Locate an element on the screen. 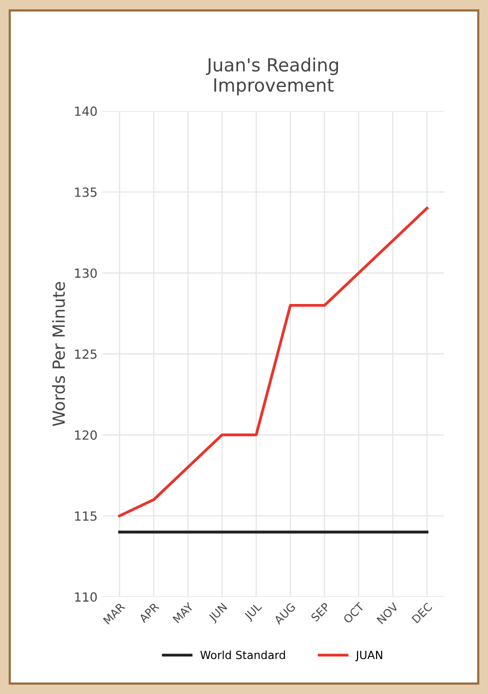 This screenshot has width=488, height=694. y-tick-label: 140 is located at coordinates (86, 111).